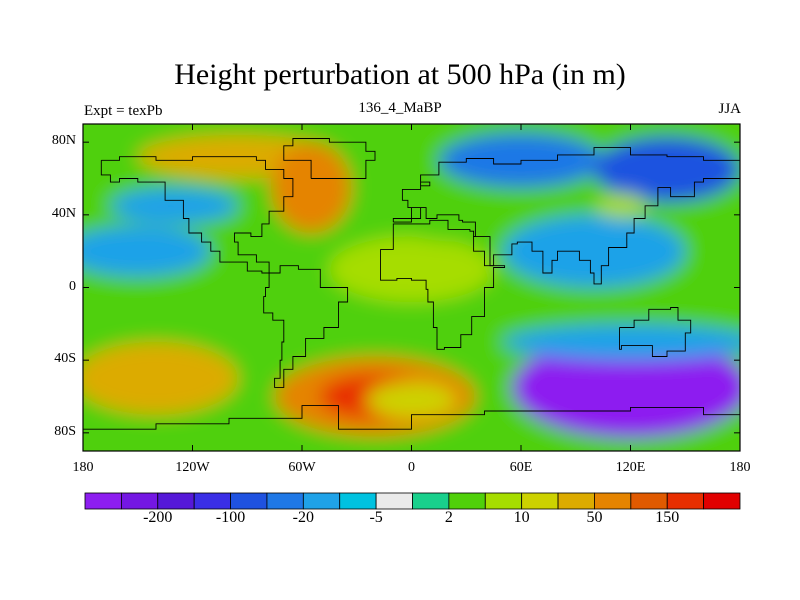  What do you see at coordinates (230, 517) in the screenshot?
I see `colorbar-label: -100` at bounding box center [230, 517].